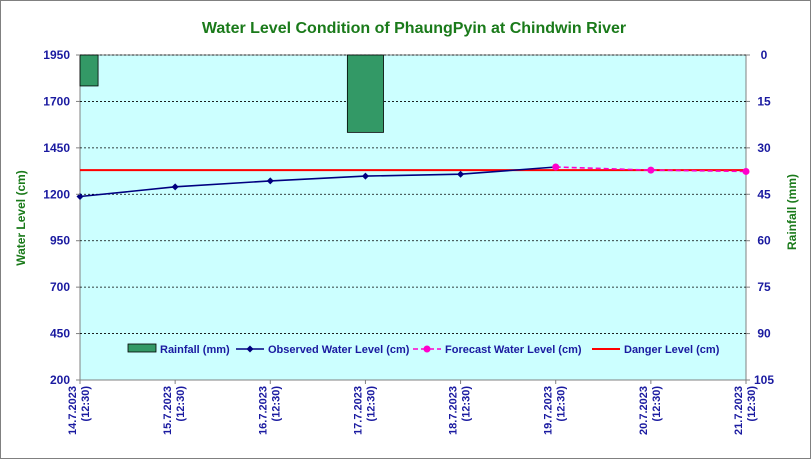  I want to click on y2-tick-label: 45, so click(764, 194).